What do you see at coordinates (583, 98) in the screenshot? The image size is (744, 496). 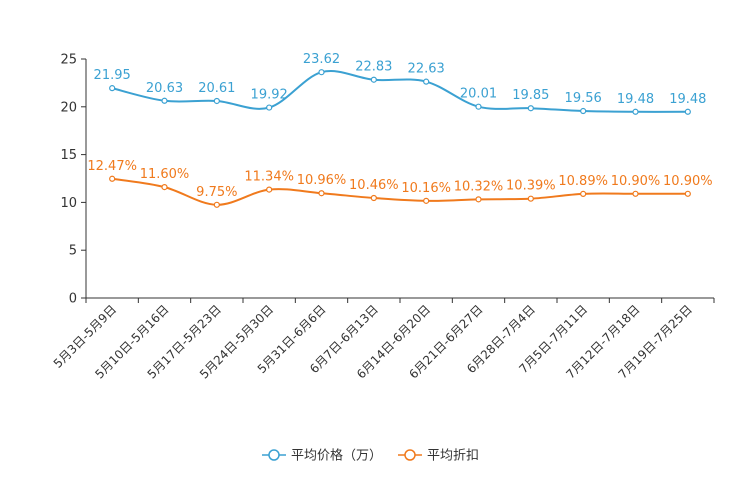 I see `data-label: 19.56` at bounding box center [583, 98].